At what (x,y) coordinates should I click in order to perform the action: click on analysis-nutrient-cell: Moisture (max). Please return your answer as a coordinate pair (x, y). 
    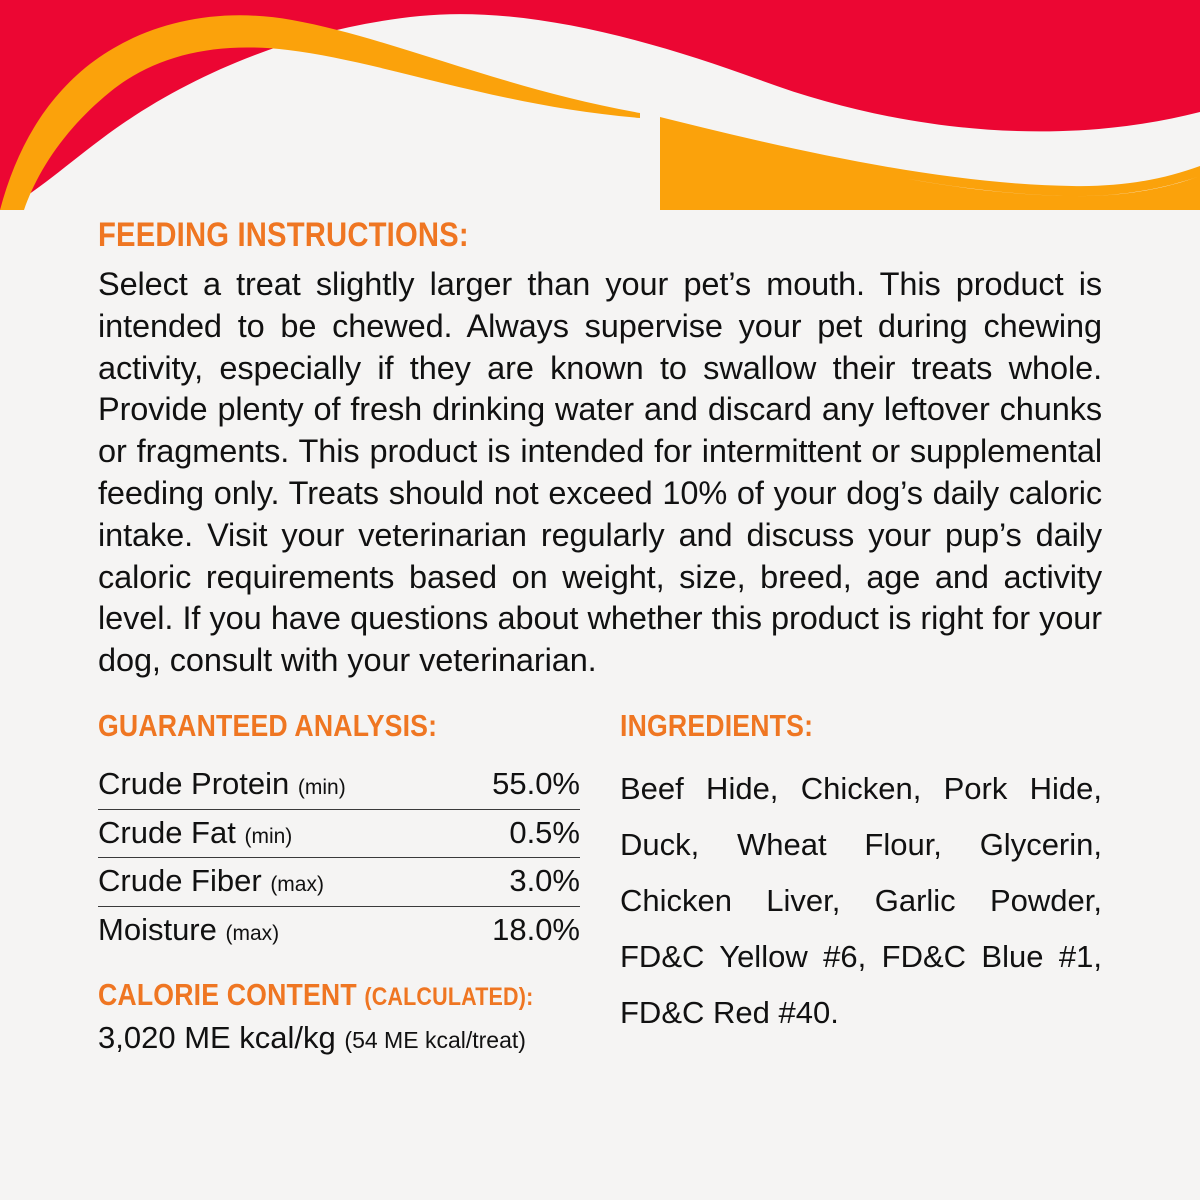
    Looking at the image, I should click on (276, 930).